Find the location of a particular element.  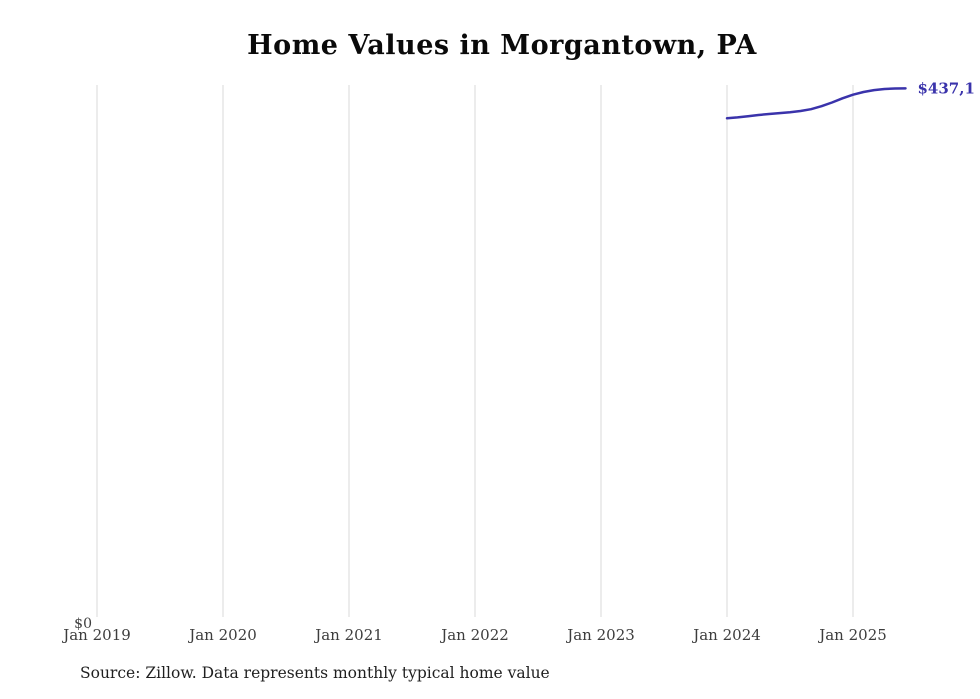

x-tick-label: Jan 2022 is located at coordinates (474, 635).